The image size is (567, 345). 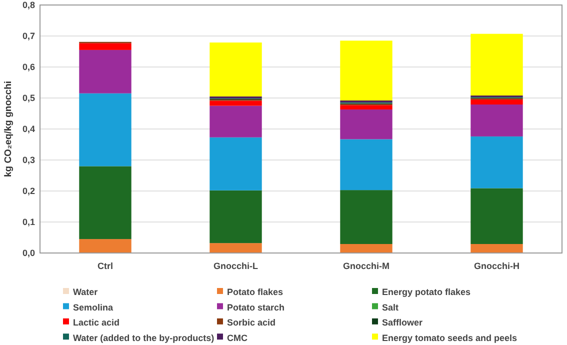 I want to click on legend-label: Safflower, so click(x=403, y=323).